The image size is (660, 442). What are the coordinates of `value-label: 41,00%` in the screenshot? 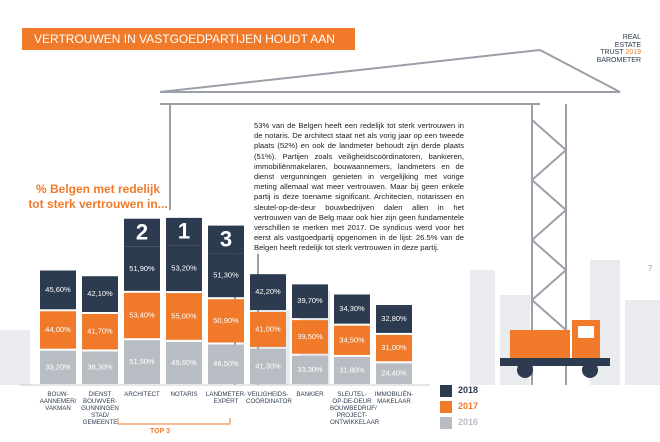 It's located at (268, 328).